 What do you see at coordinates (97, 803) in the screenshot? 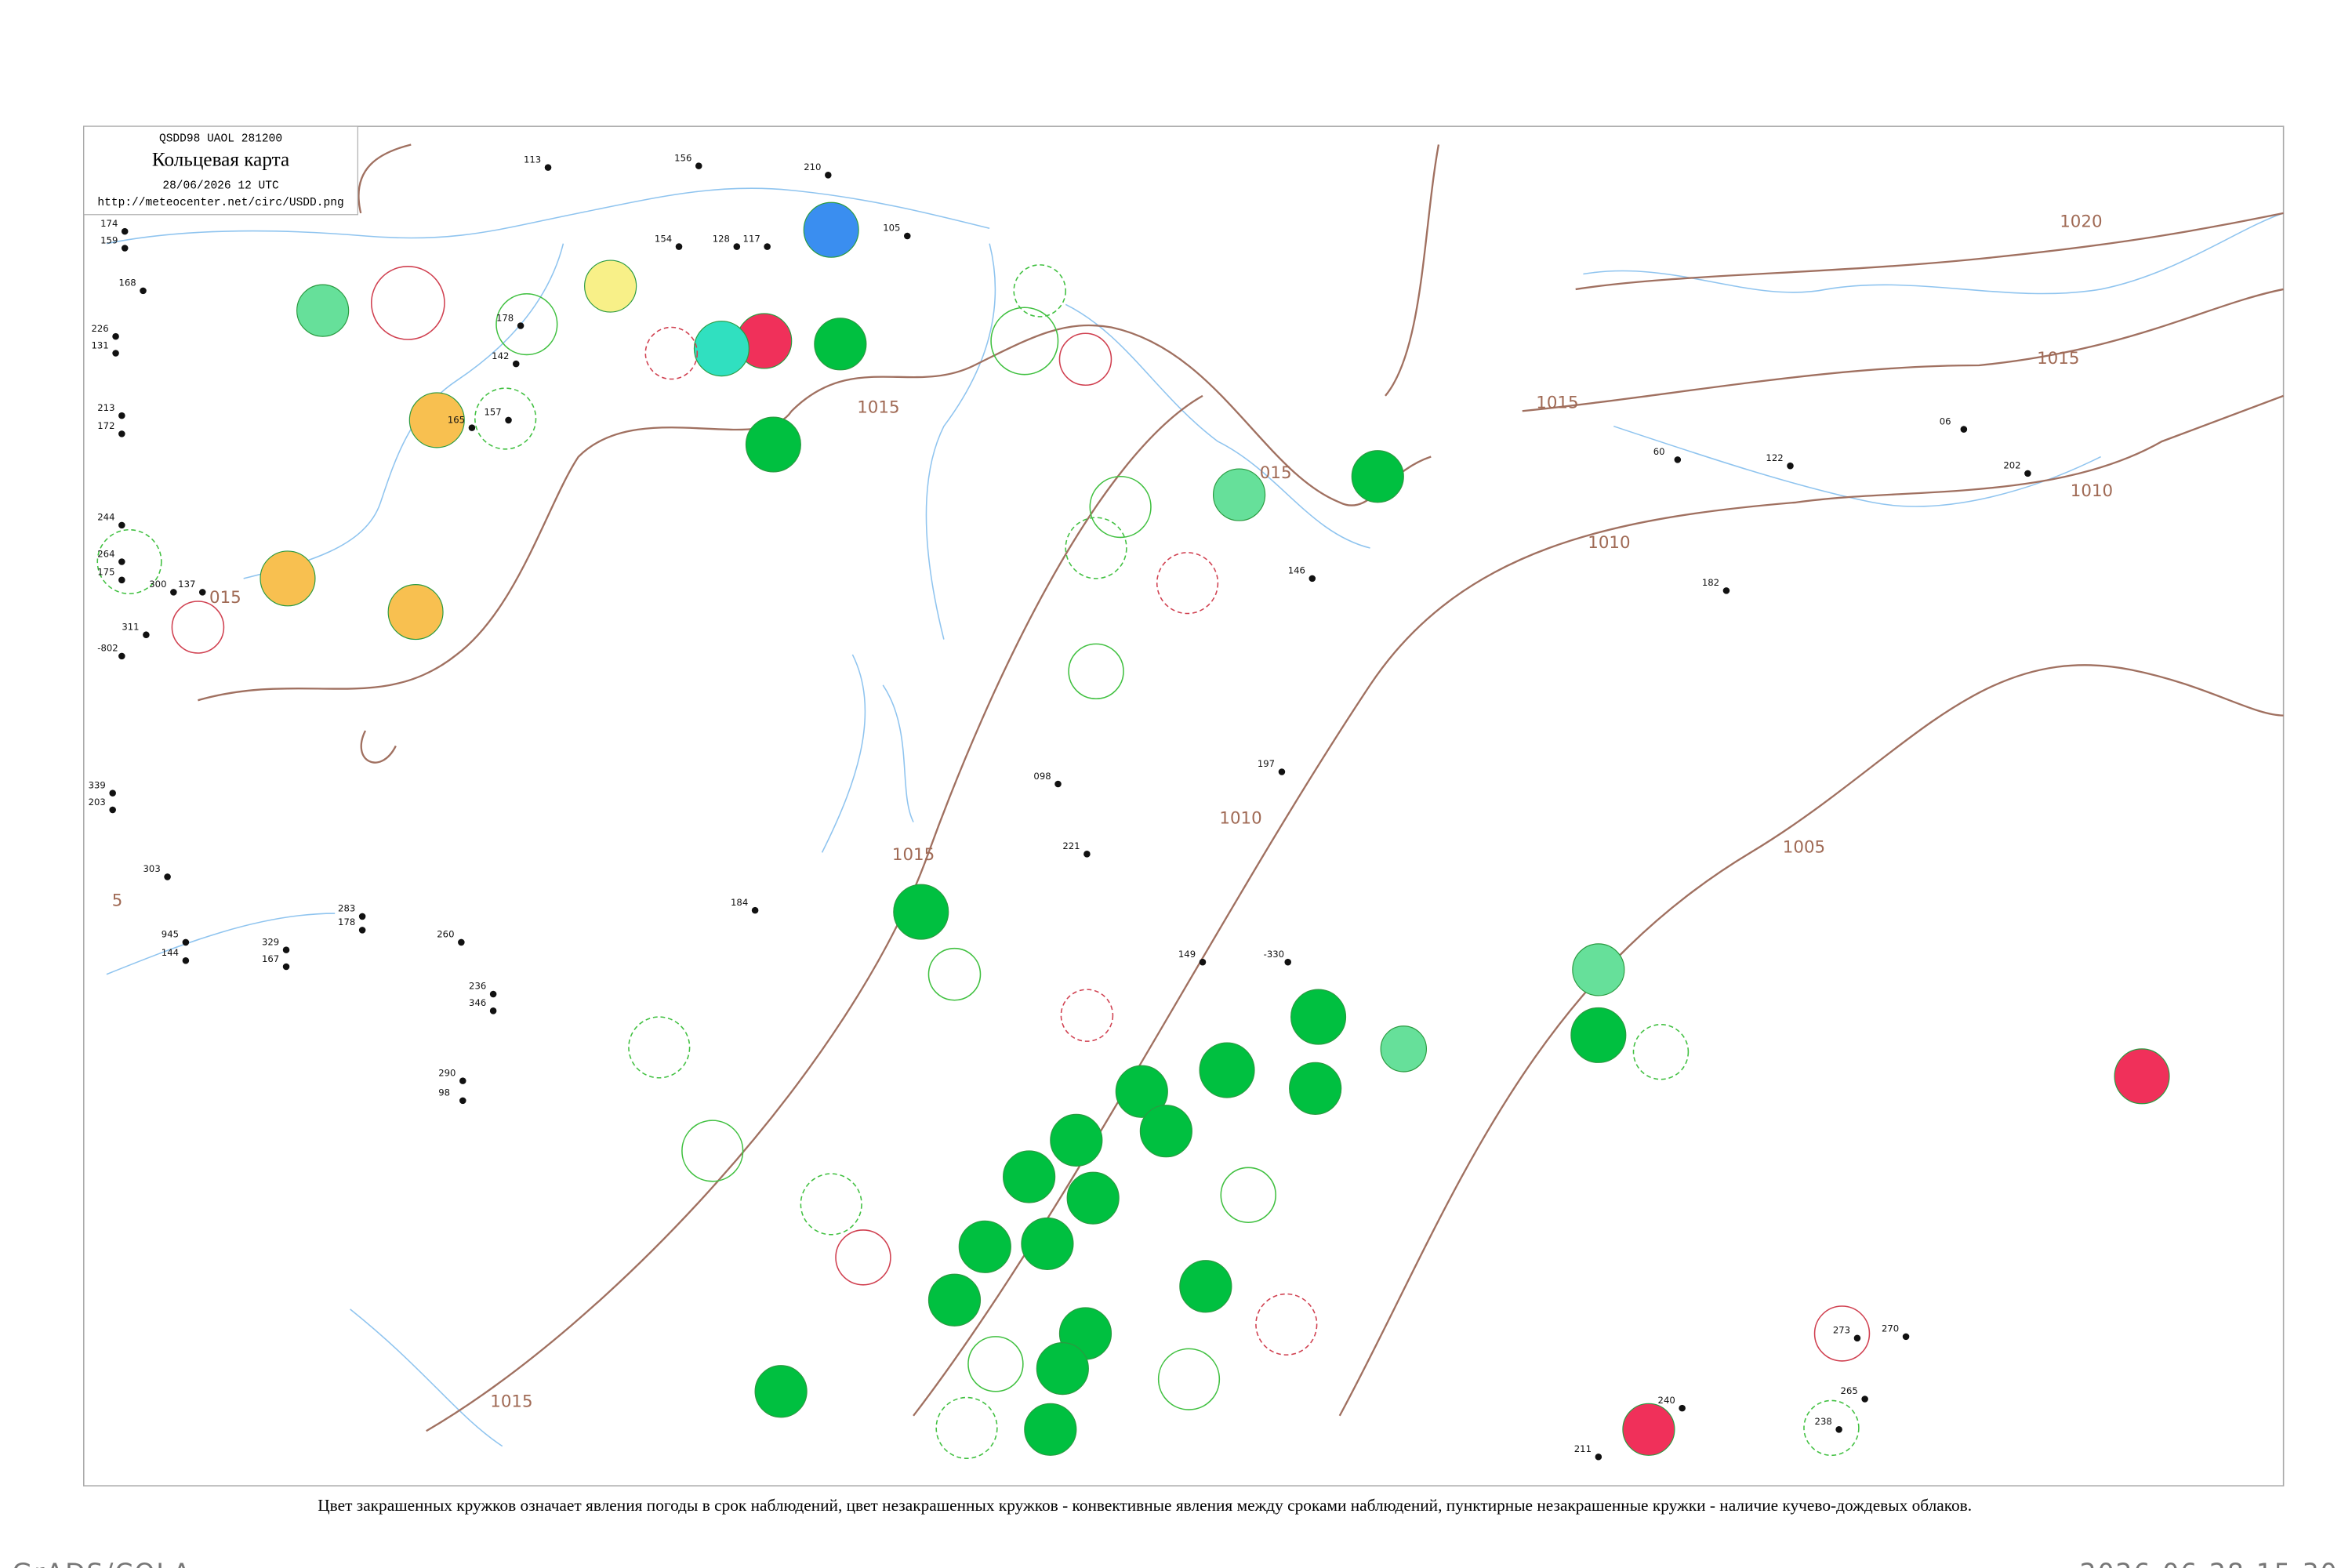
I see `station-value: 203` at bounding box center [97, 803].